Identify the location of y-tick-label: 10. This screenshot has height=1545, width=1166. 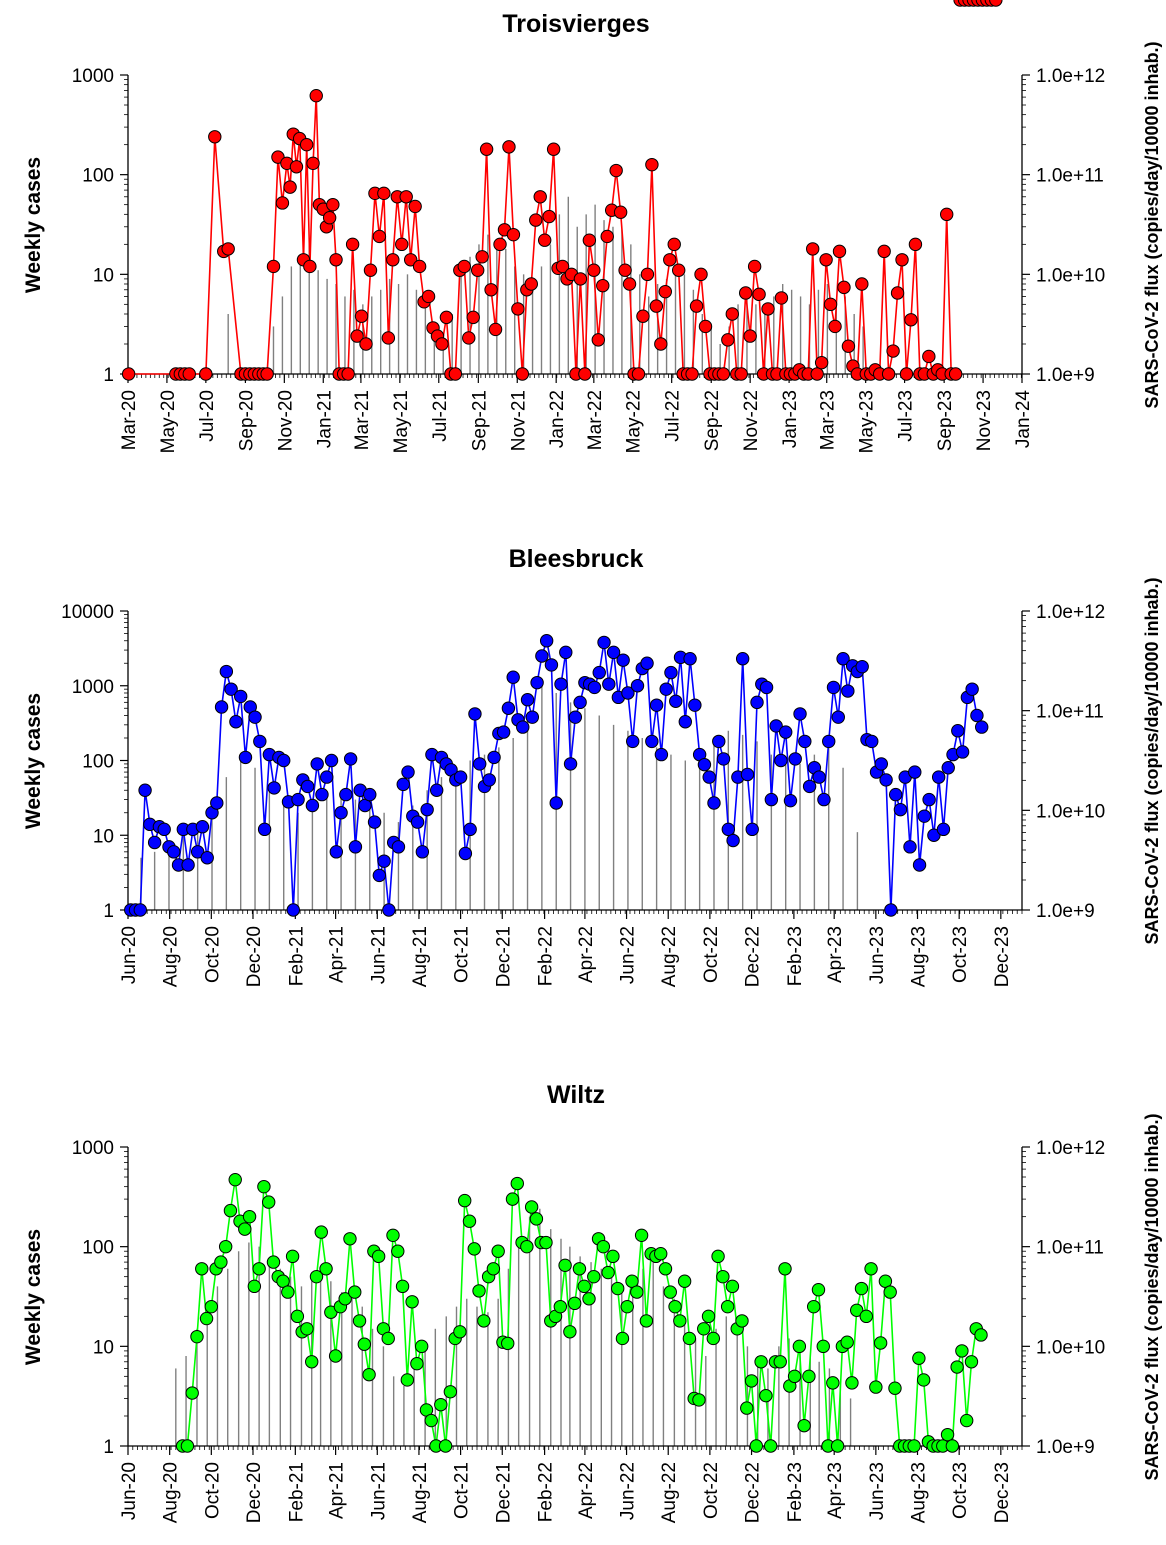
(103, 836).